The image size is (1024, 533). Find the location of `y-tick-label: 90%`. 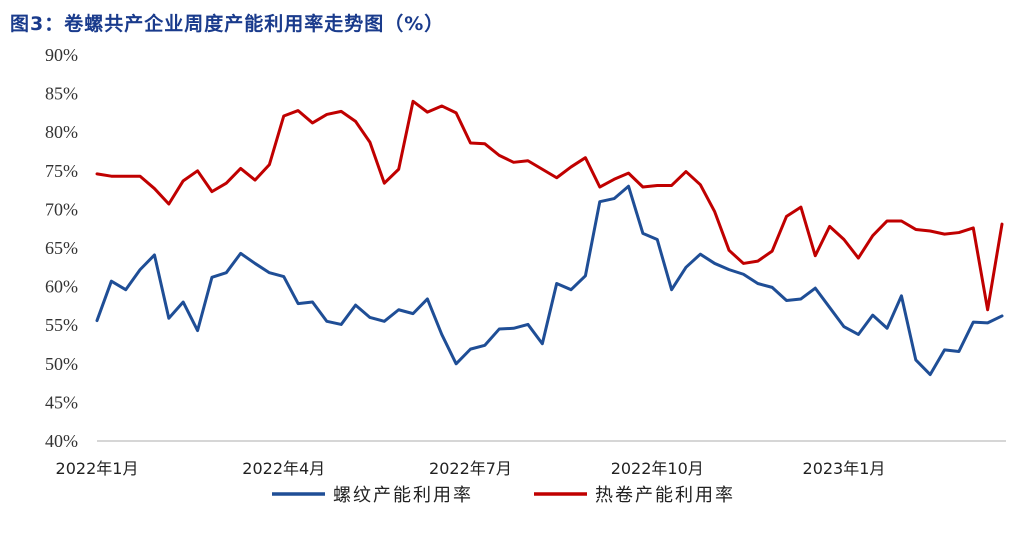

y-tick-label: 90% is located at coordinates (61, 55).